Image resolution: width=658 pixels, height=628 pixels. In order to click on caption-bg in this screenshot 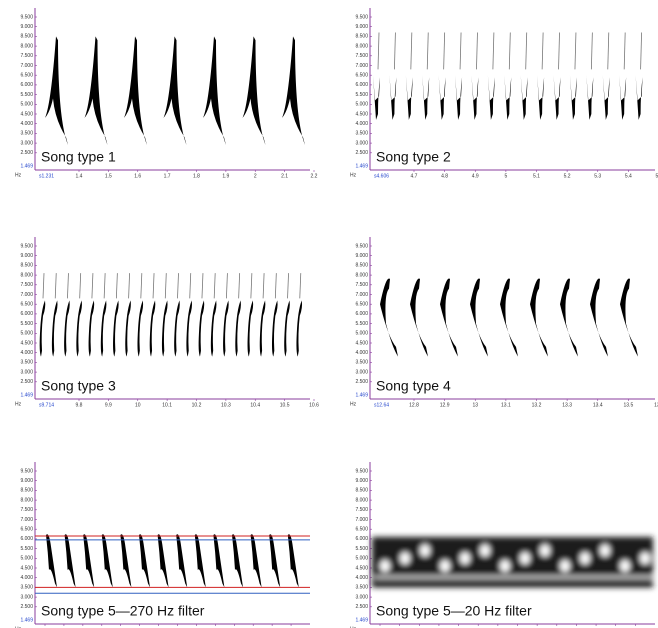, I will do `click(84, 157)`.